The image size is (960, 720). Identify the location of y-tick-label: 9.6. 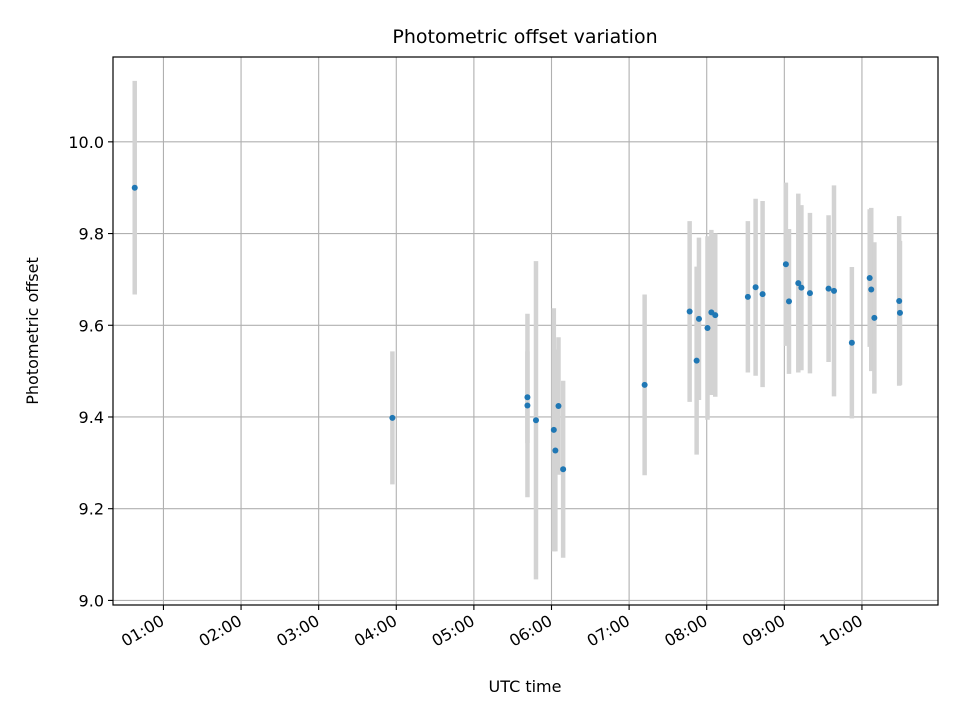
(91, 325).